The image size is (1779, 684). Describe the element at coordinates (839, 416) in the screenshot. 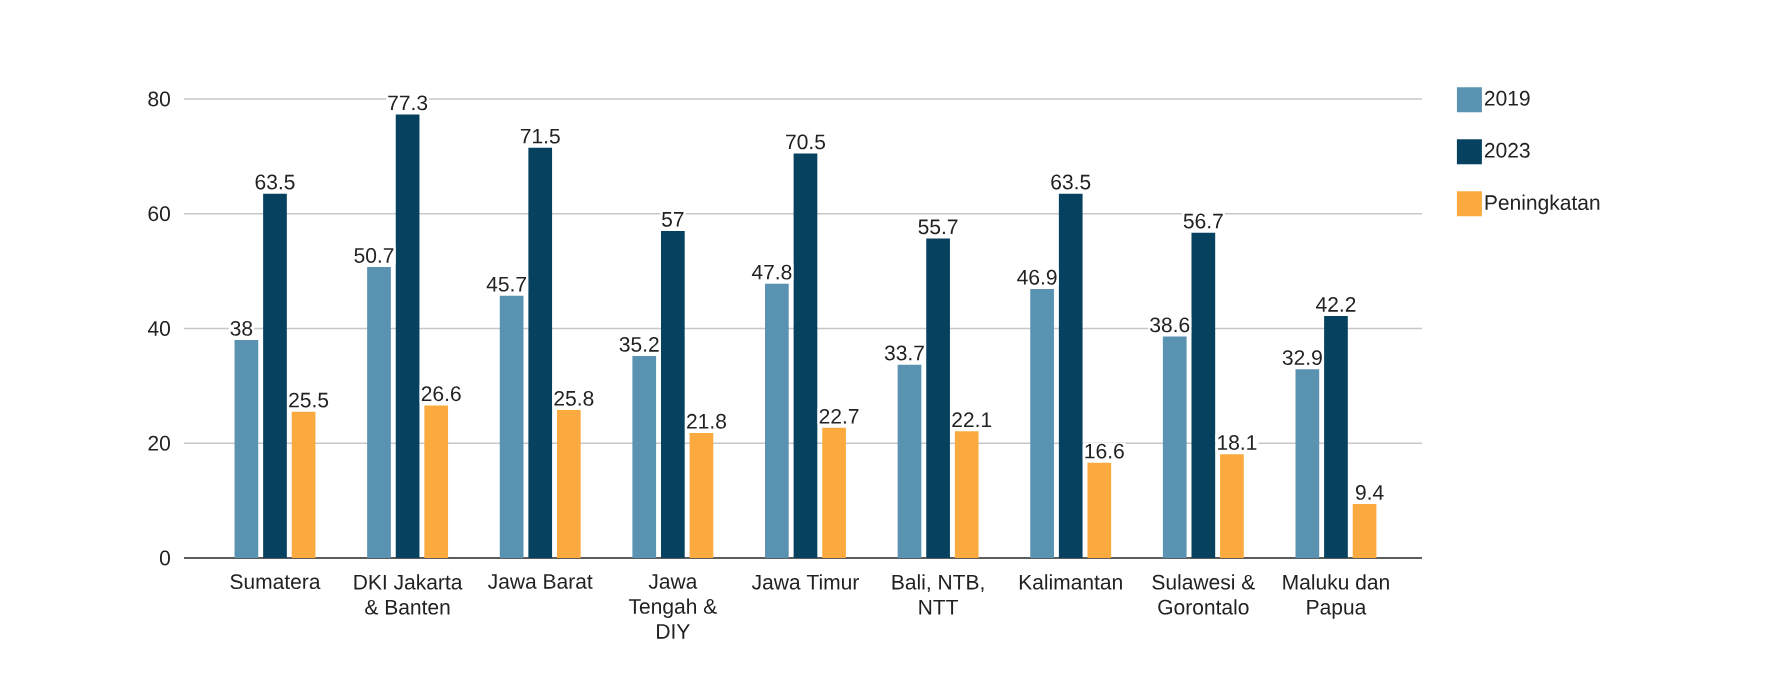

I see `data-label: 22.7` at that location.